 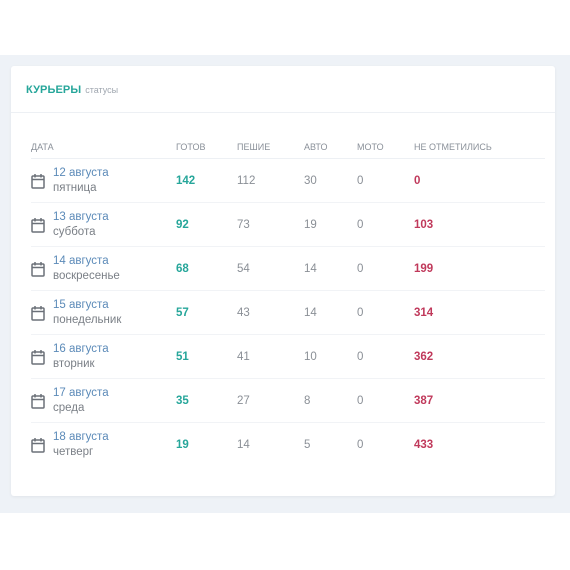 I want to click on weekday-label: среда, so click(x=69, y=407).